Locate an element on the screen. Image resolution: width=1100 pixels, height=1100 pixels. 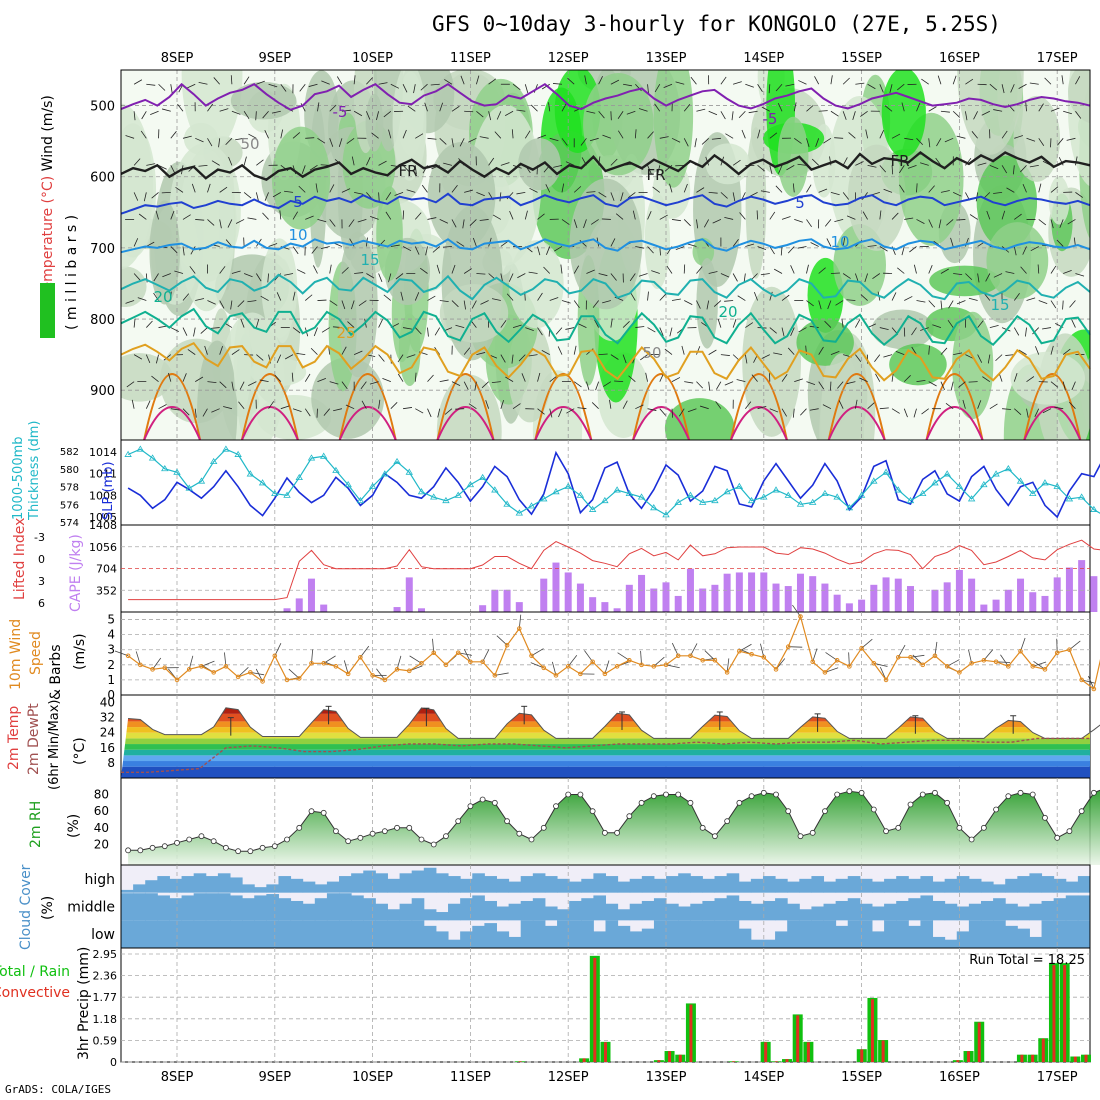
cape-bar is located at coordinates (299, 605).